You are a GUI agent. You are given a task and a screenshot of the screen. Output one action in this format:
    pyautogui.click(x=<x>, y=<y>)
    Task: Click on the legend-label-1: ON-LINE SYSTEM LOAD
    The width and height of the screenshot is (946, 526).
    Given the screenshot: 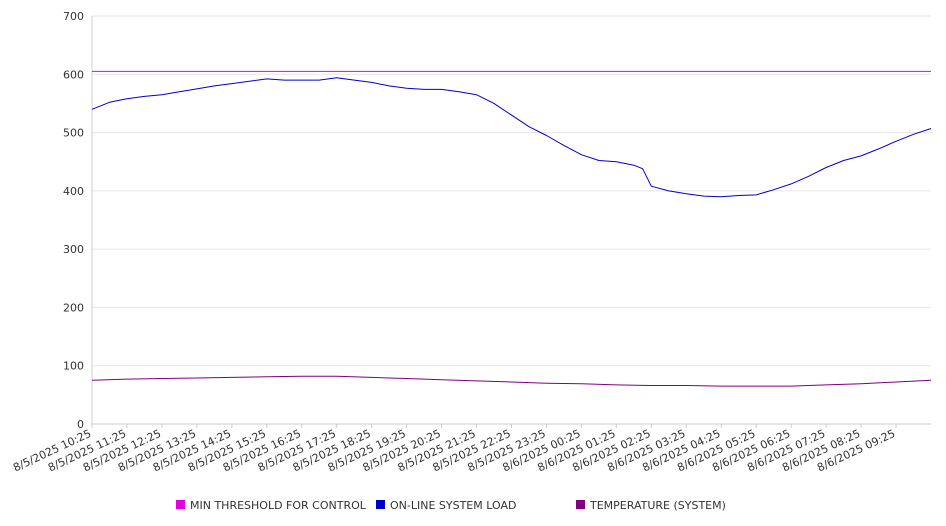 What is the action you would take?
    pyautogui.click(x=453, y=505)
    